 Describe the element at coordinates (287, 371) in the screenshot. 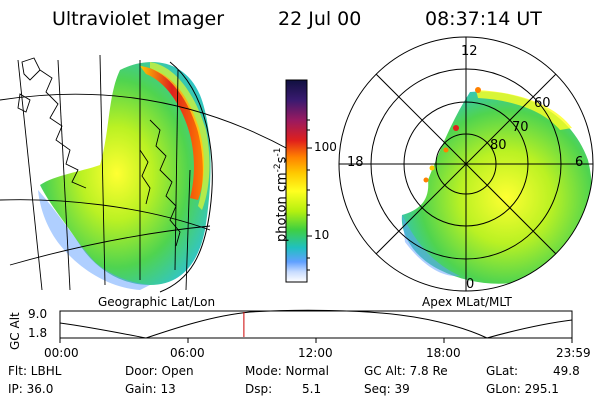

I see `status-mode: Mode: Normal` at that location.